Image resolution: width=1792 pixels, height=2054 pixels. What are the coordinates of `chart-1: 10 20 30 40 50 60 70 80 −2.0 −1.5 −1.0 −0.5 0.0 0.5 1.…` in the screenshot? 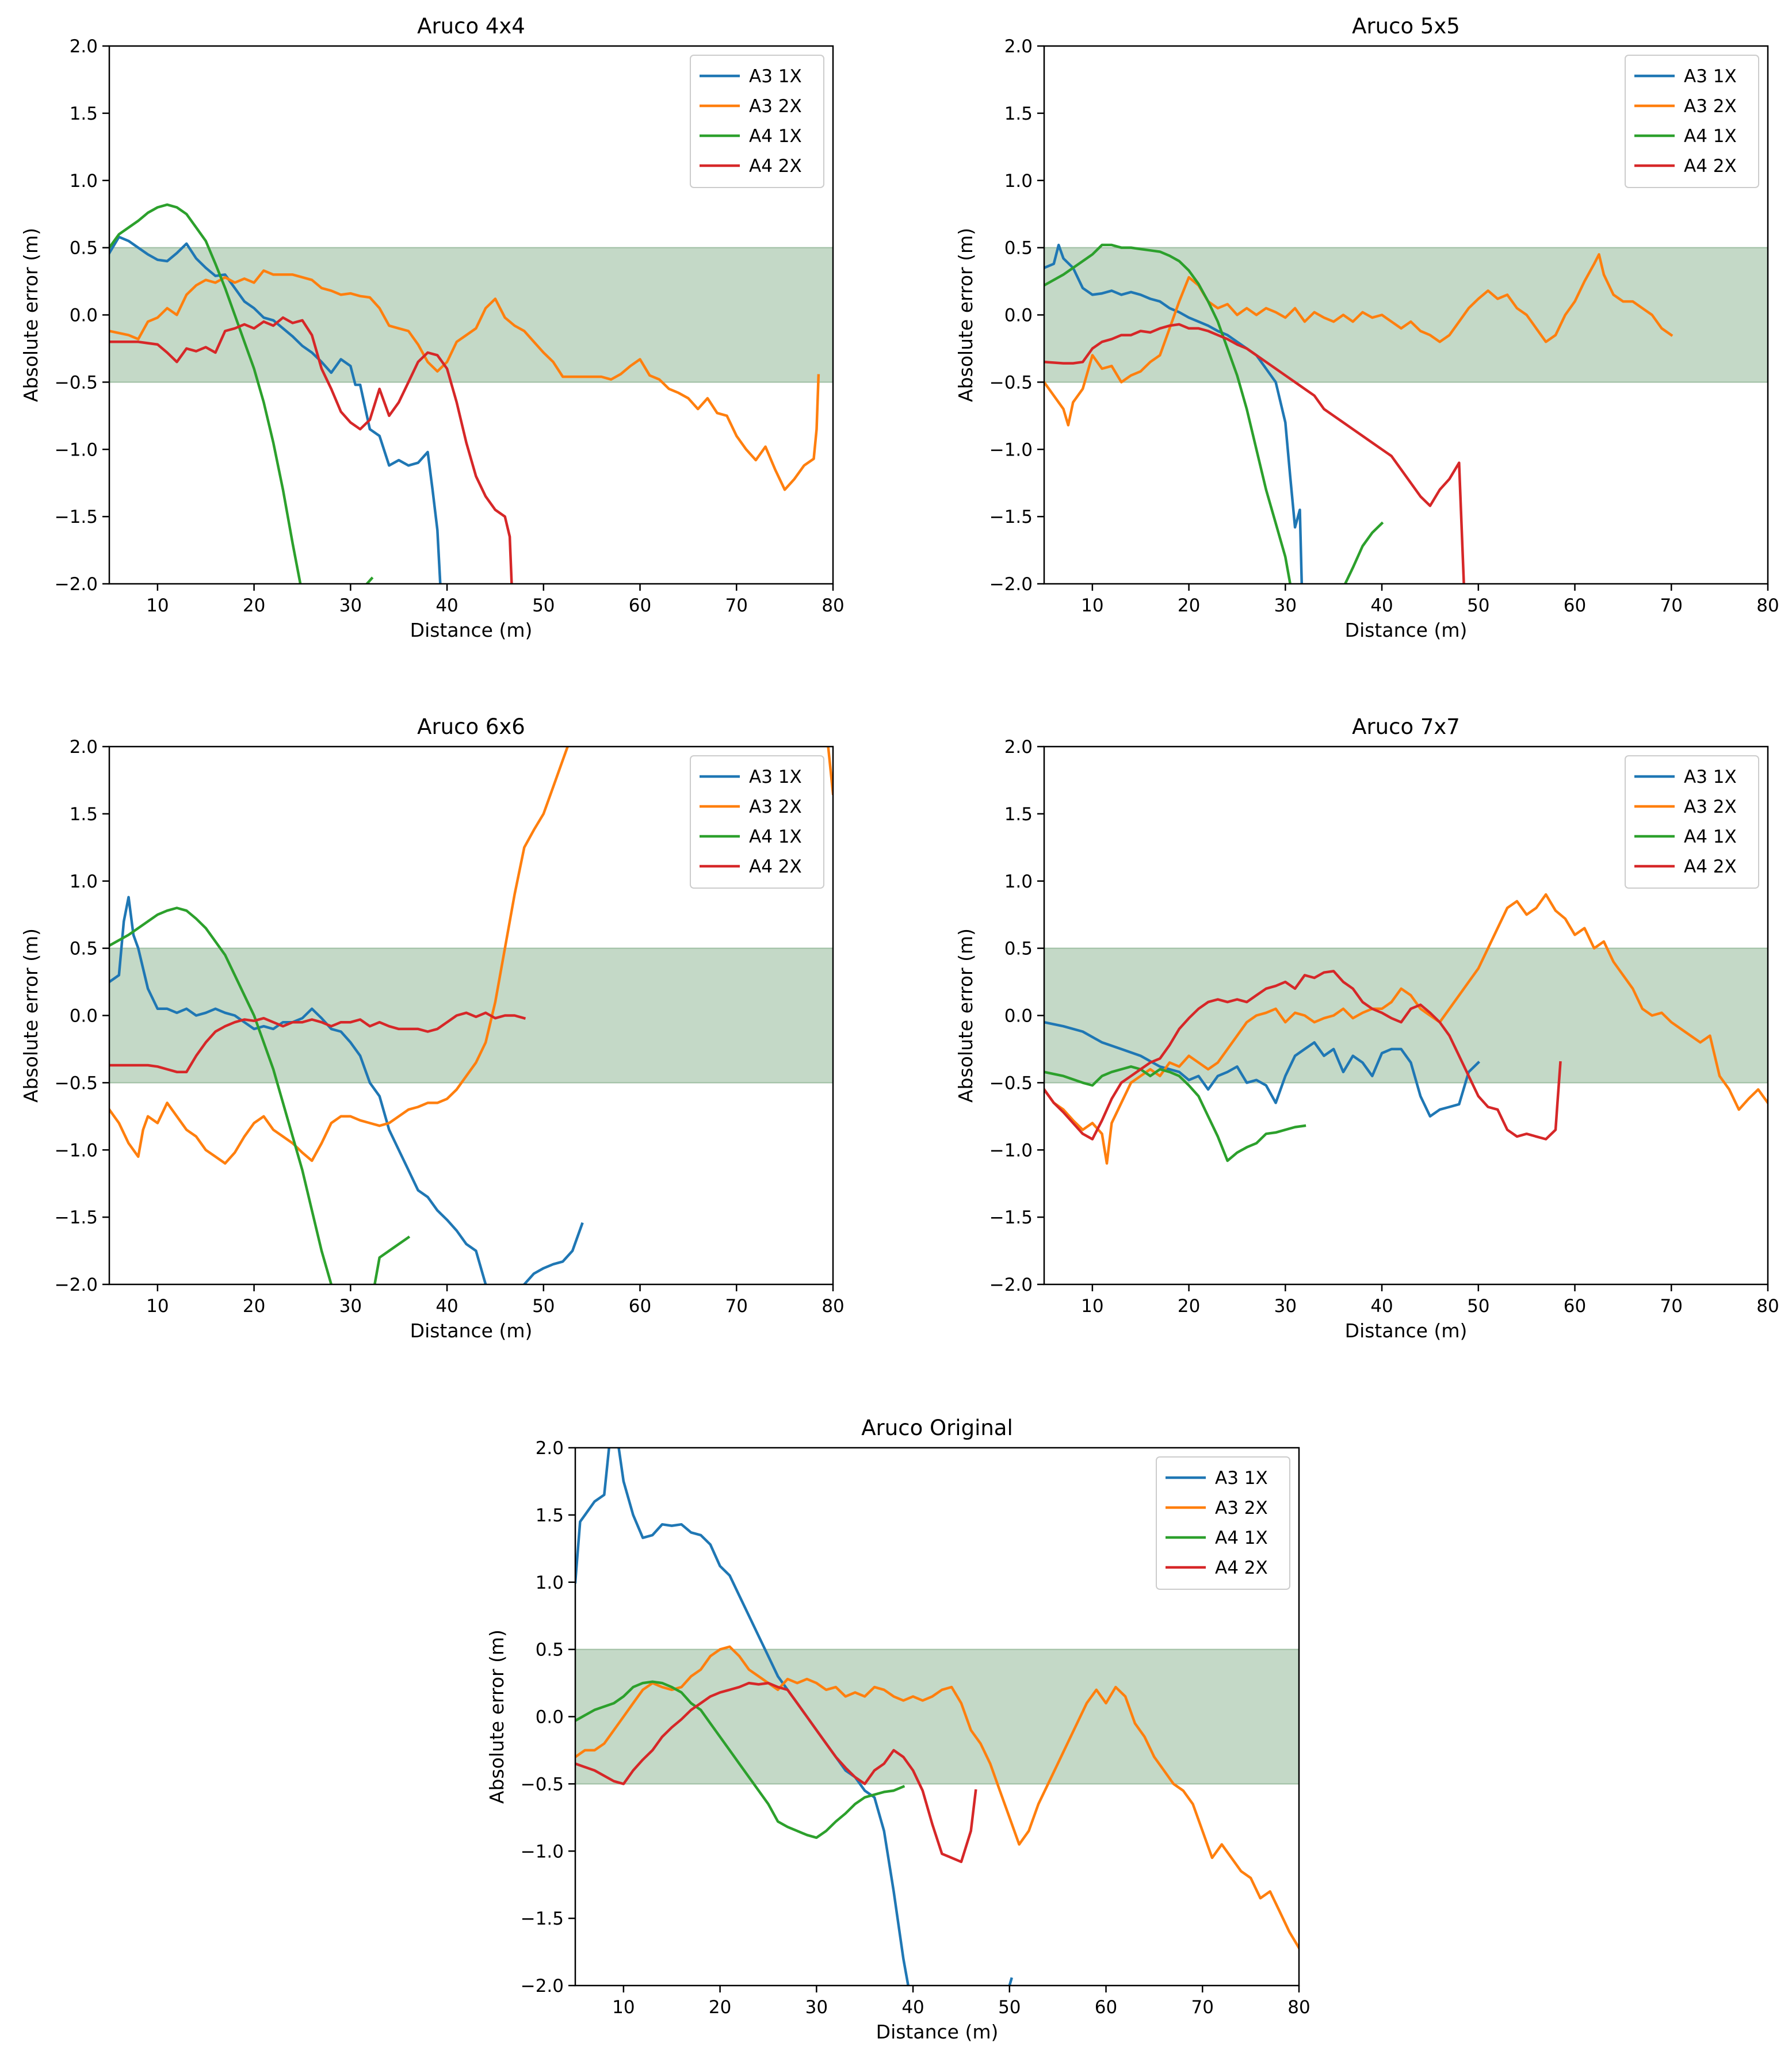 It's located at (433, 327).